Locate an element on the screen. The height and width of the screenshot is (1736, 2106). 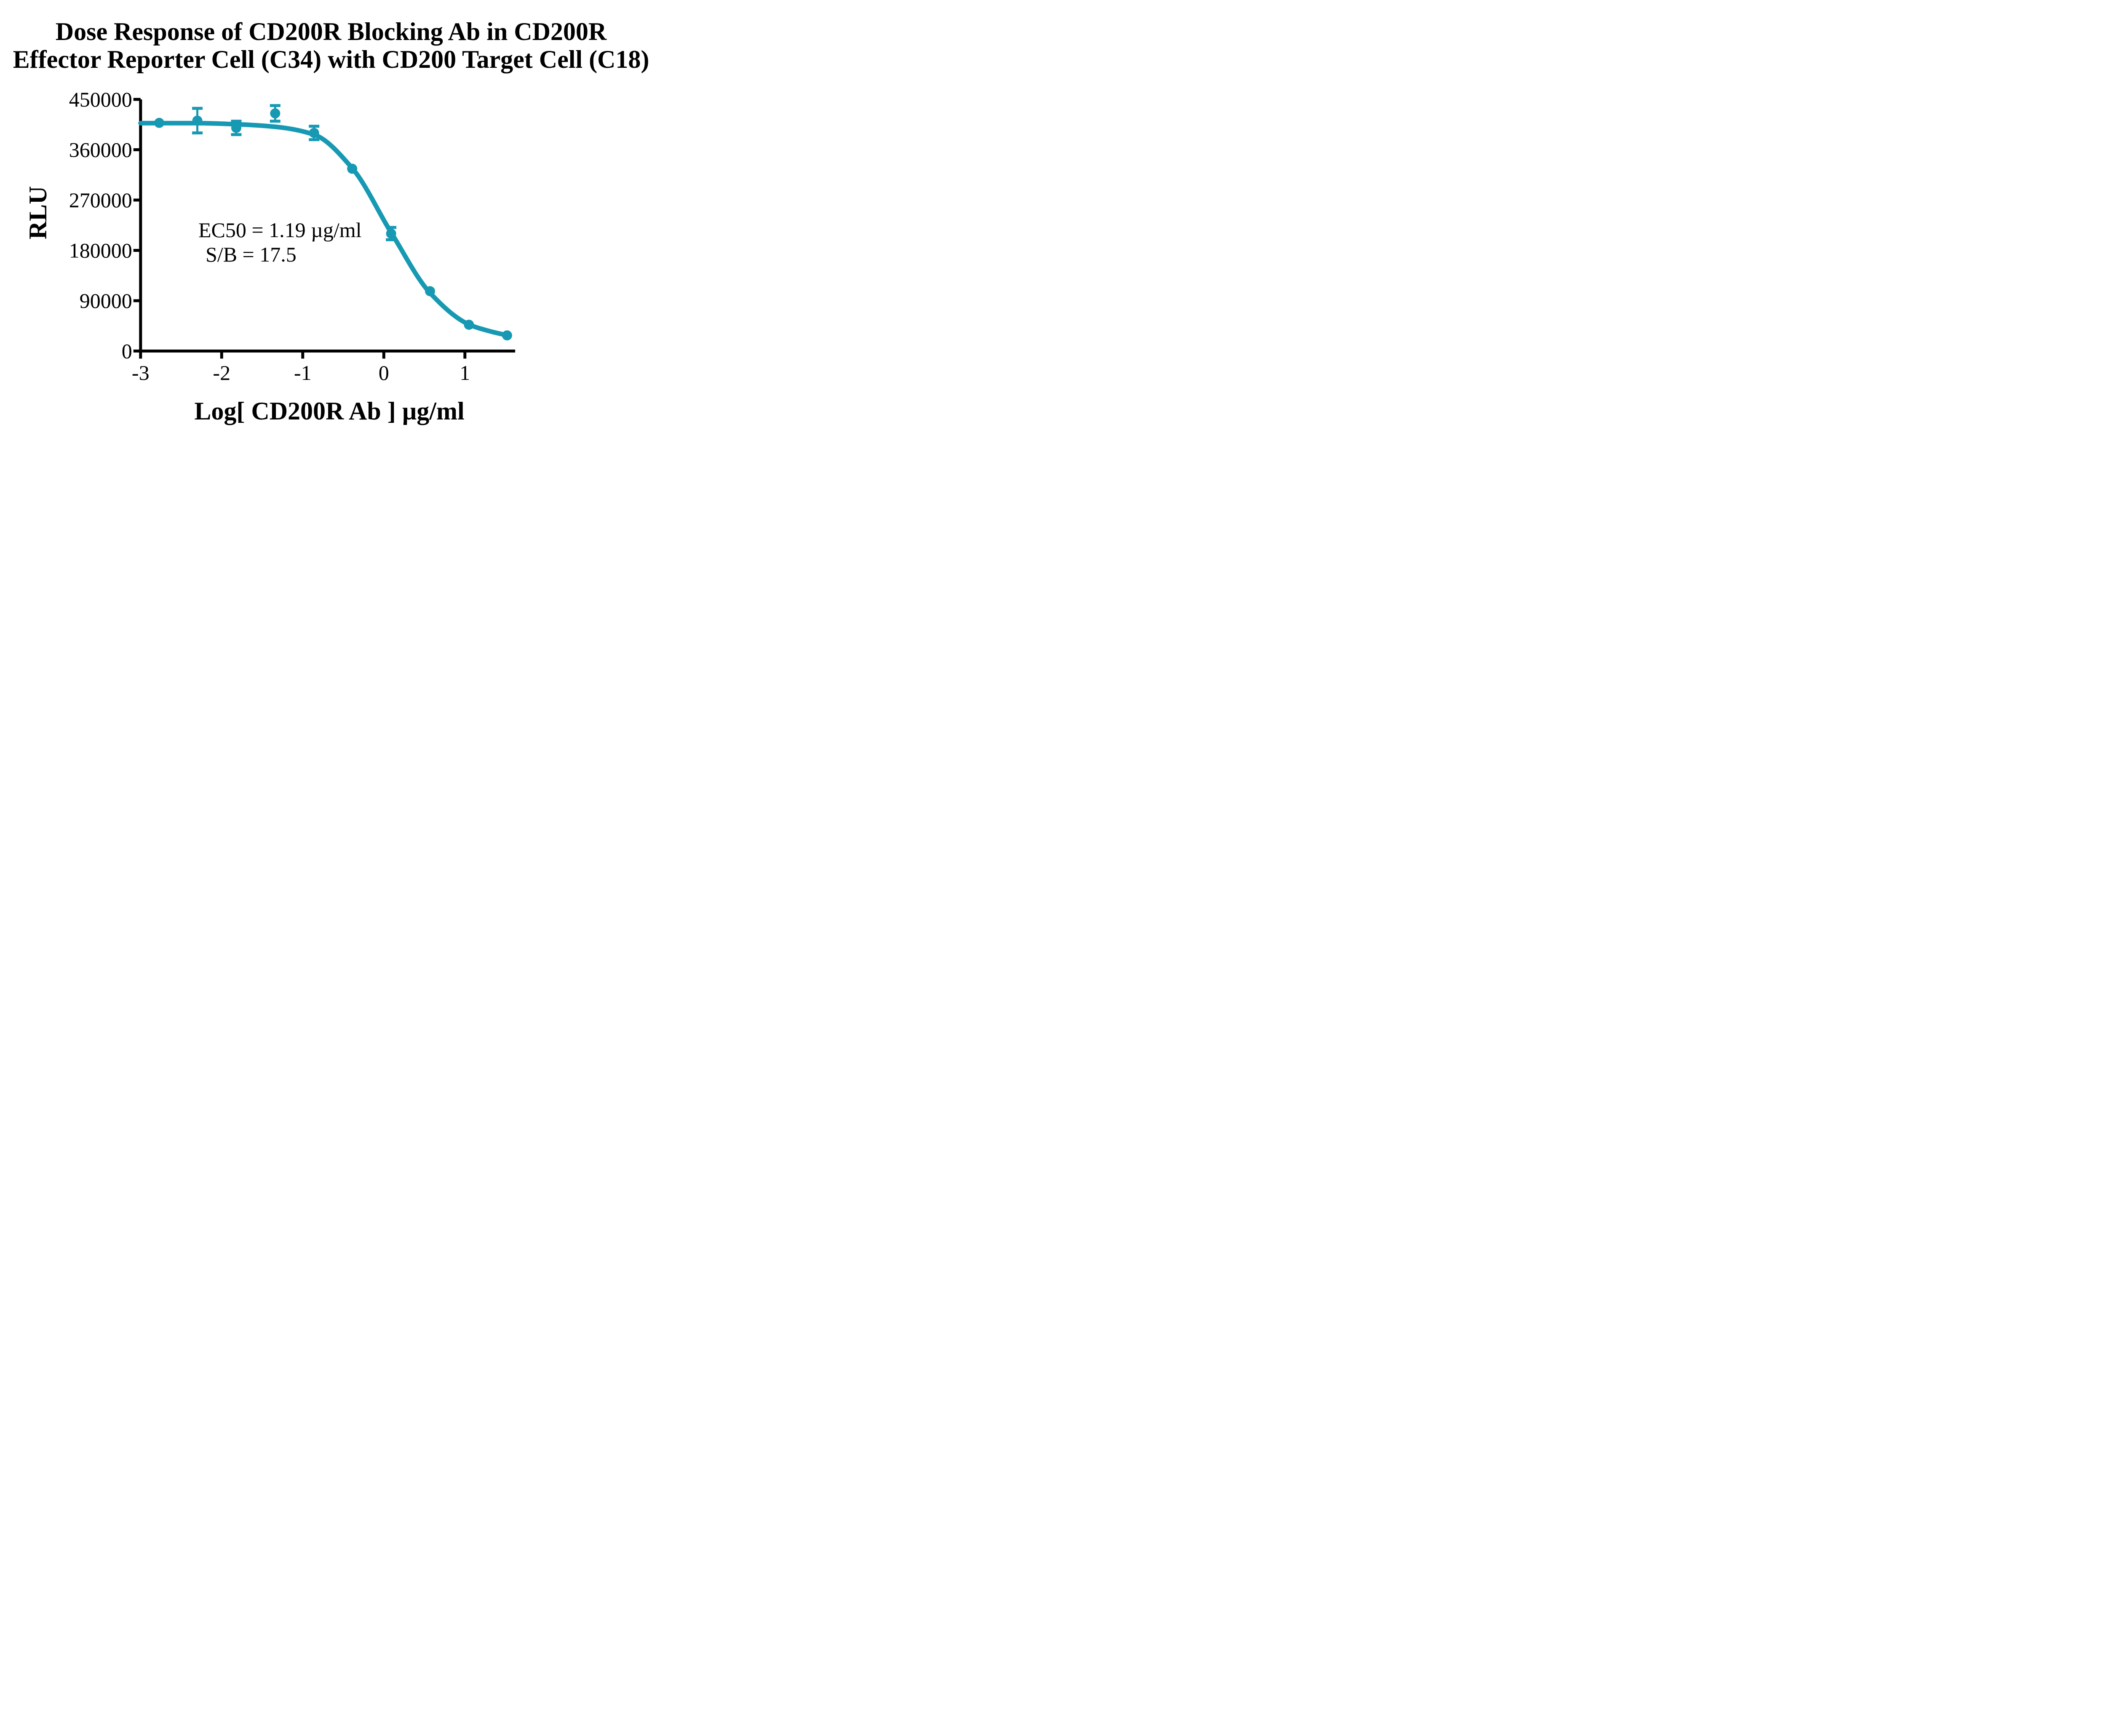
y-axis-label: RLU is located at coordinates (38, 213).